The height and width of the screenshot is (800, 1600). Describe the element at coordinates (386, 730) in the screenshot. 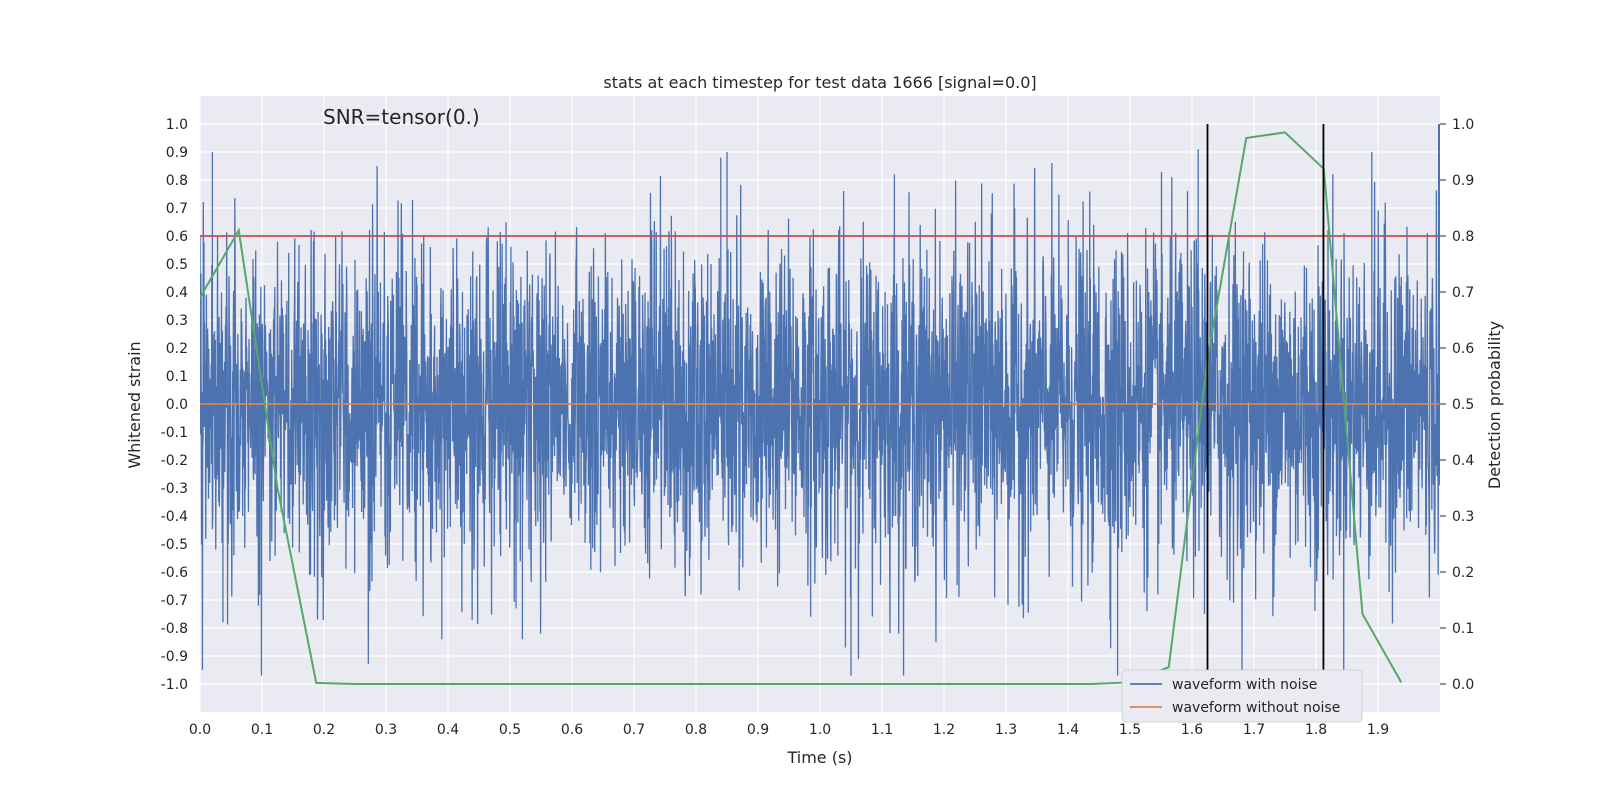

I see `x-tick-label: 0.3` at that location.